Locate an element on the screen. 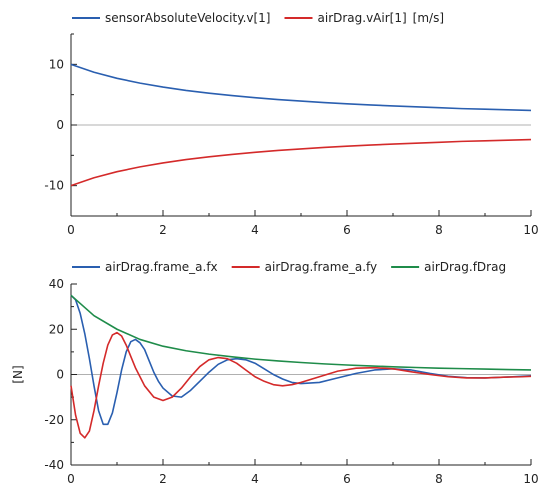  y-tick-label: -40 is located at coordinates (54, 465).